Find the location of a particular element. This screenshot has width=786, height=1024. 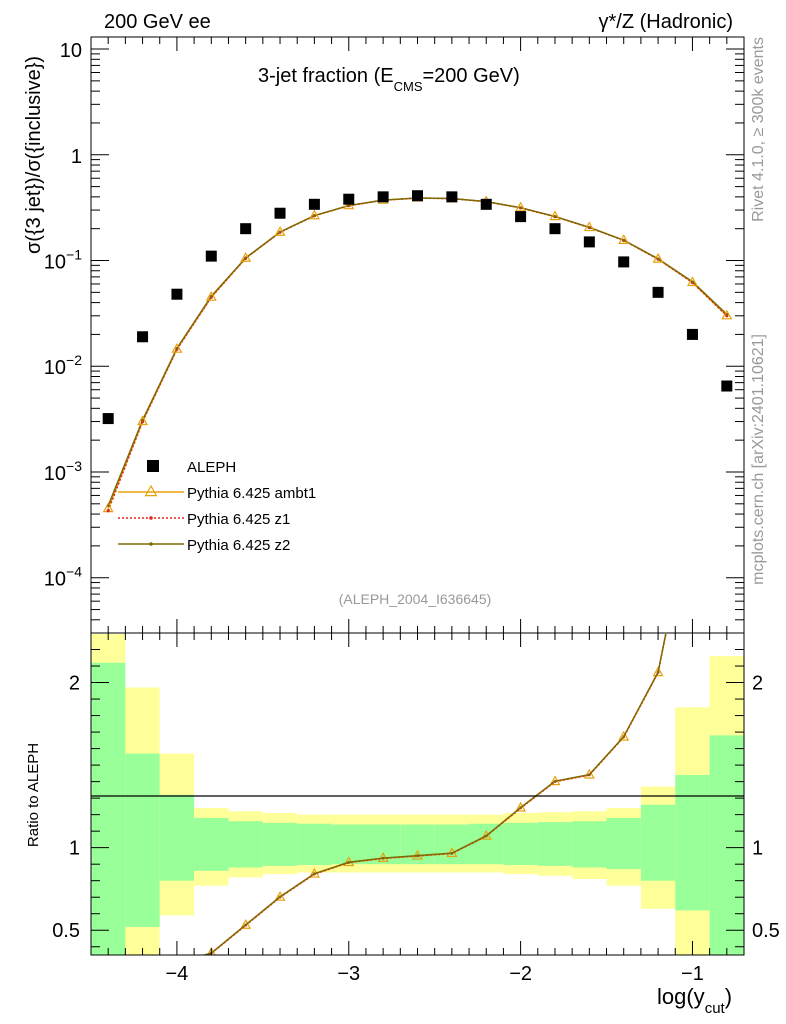

rivet-version-label: Rivet 4.1.0, ≥ 300k events is located at coordinates (758, 129).